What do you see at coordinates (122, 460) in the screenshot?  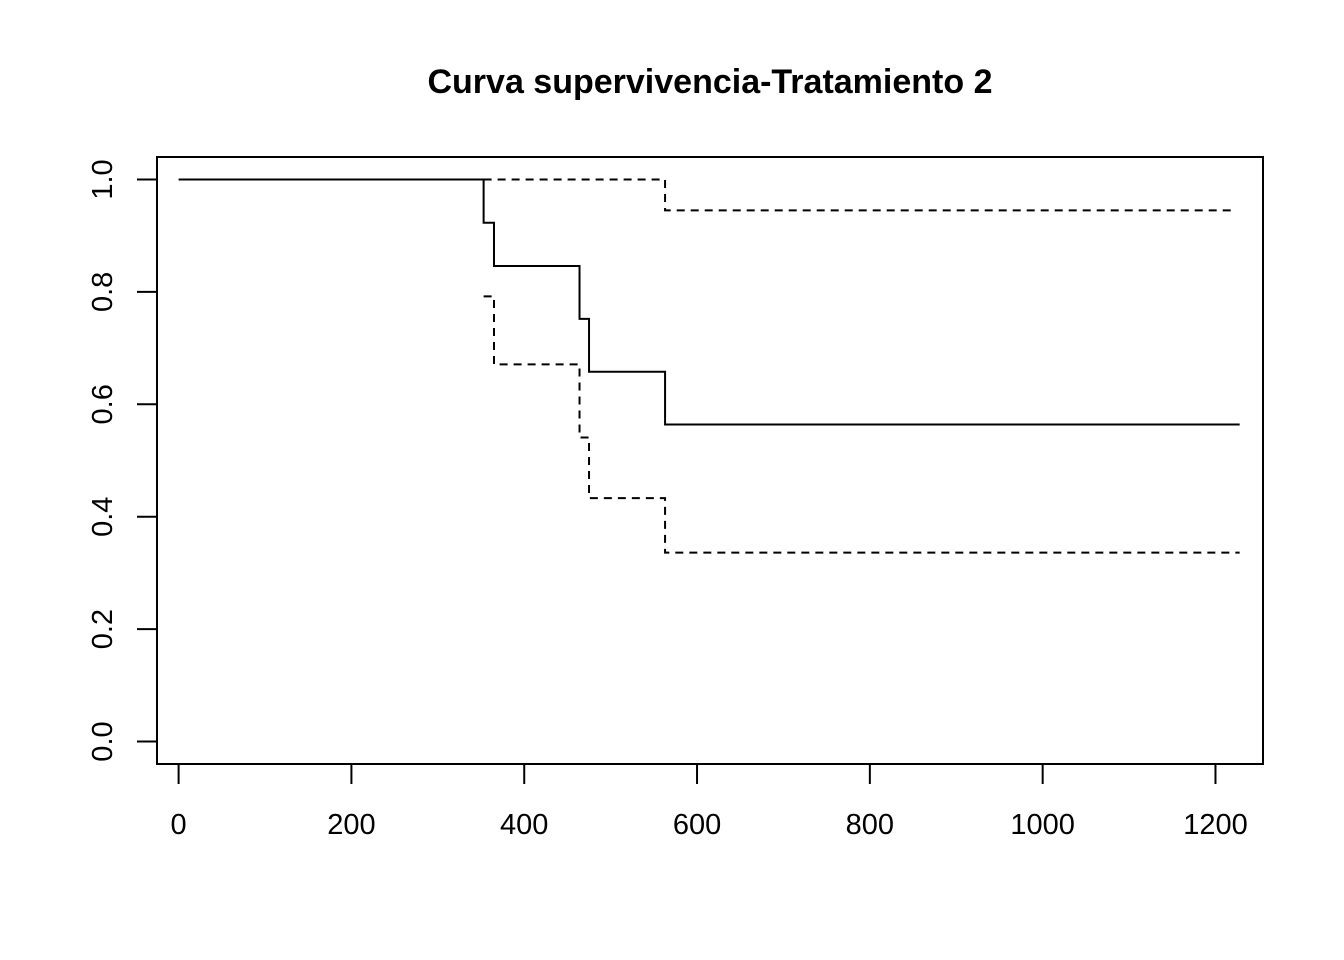 I see `y-axis: 0.0 0.2 0.4 0.6 0.8 1.0` at bounding box center [122, 460].